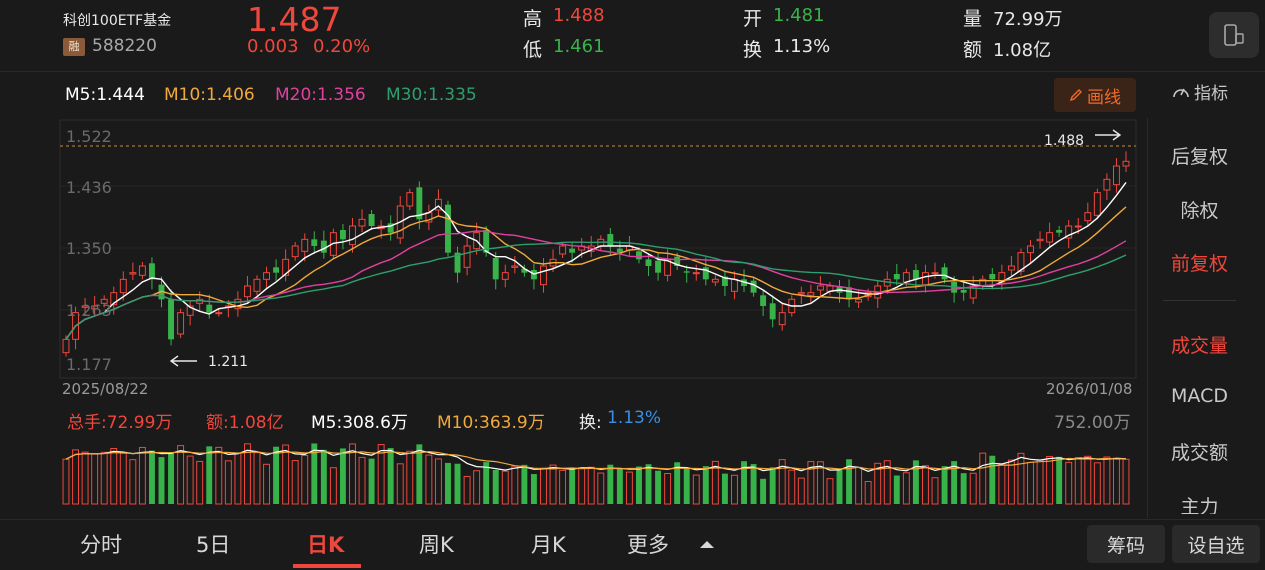 Image resolution: width=1265 pixels, height=570 pixels. I want to click on tab-5day: 5日, so click(213, 545).